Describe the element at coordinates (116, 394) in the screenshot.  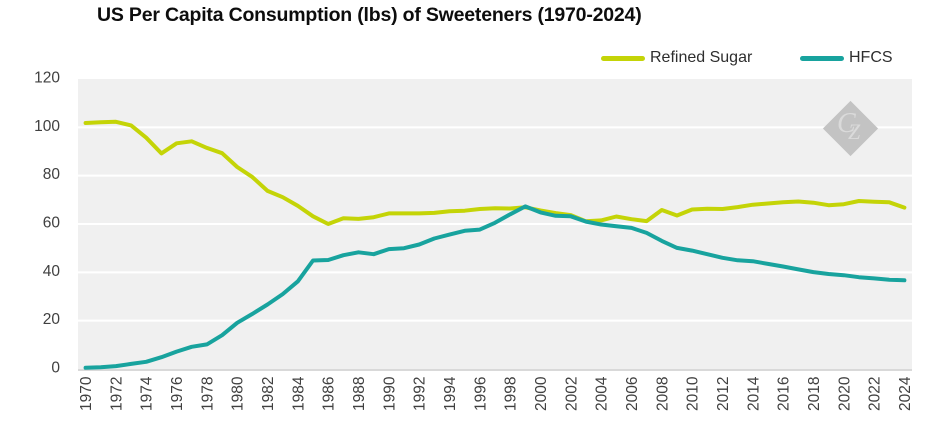
I see `x-tick-label-1972: 1972` at that location.